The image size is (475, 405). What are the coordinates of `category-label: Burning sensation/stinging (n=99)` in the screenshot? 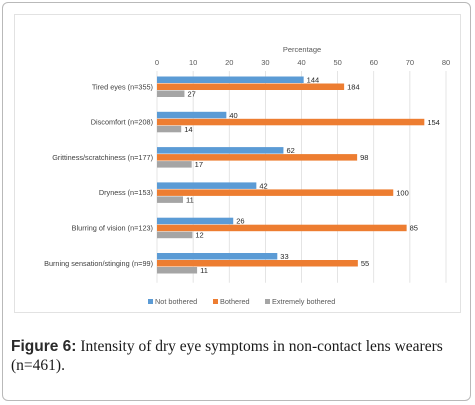 It's located at (98, 263).